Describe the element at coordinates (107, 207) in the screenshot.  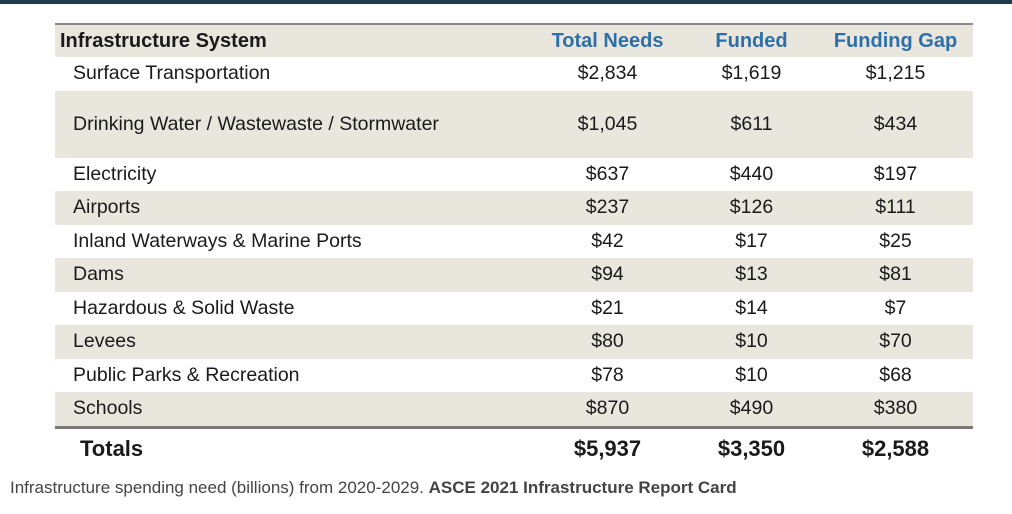
I see `row-name: Airports` at that location.